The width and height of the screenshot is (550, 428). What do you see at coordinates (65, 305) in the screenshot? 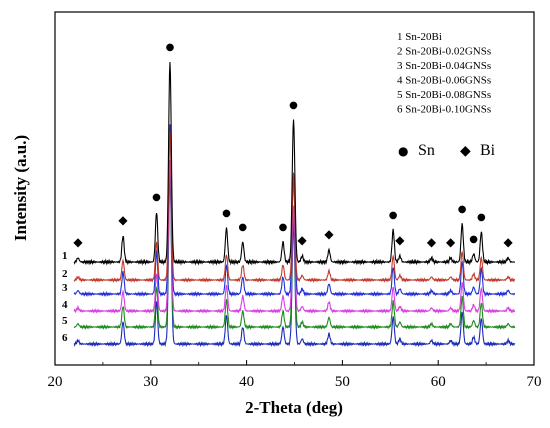
I see `curve-label-4: 4` at bounding box center [65, 305].